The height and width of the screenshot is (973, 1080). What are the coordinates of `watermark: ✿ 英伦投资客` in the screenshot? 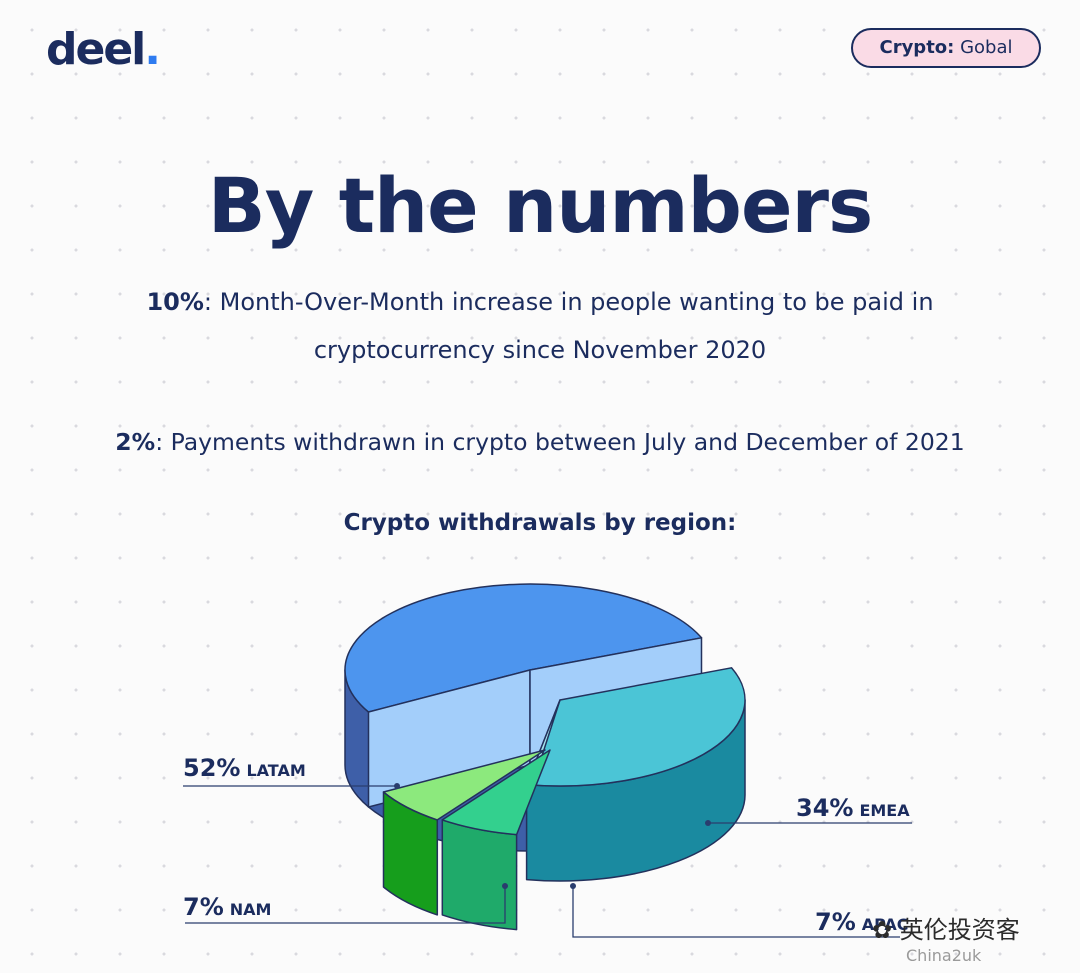 It's located at (946, 930).